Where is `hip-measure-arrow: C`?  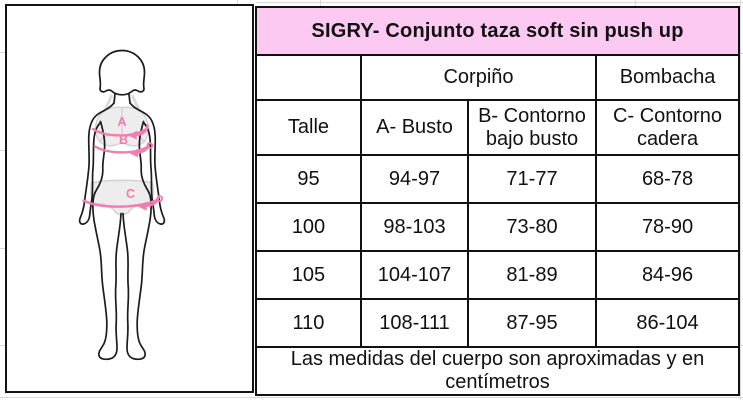
hip-measure-arrow: C is located at coordinates (123, 199).